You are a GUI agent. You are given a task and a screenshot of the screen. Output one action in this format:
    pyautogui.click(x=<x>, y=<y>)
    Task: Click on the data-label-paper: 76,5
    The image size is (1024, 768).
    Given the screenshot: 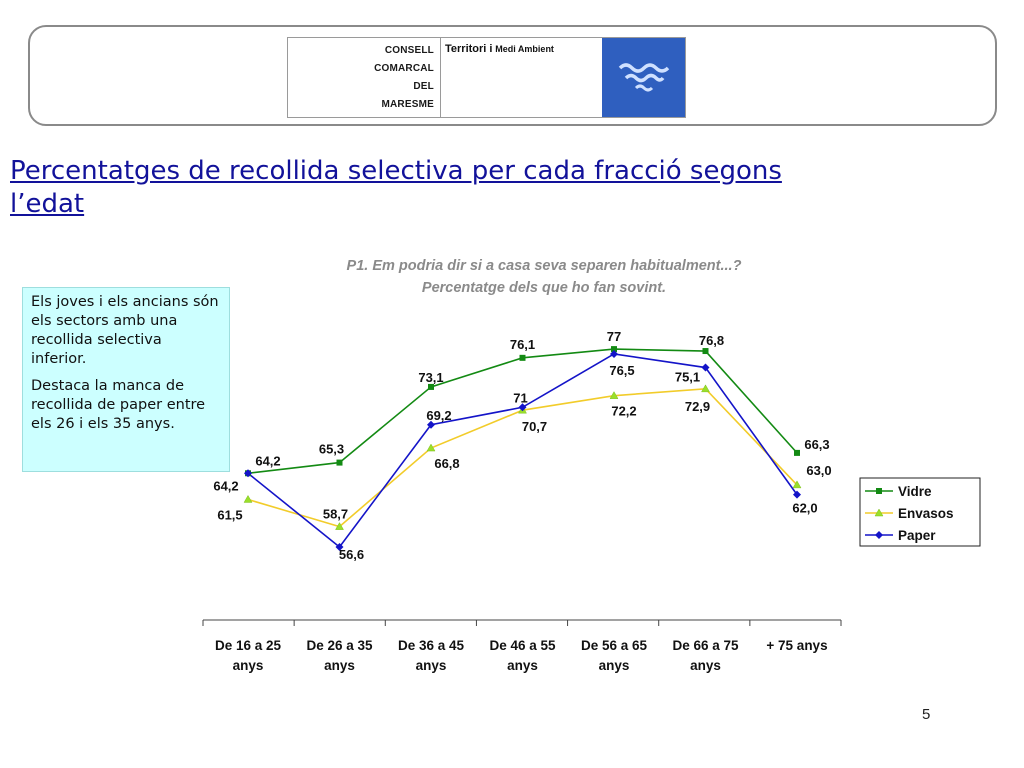 What is the action you would take?
    pyautogui.click(x=621, y=370)
    